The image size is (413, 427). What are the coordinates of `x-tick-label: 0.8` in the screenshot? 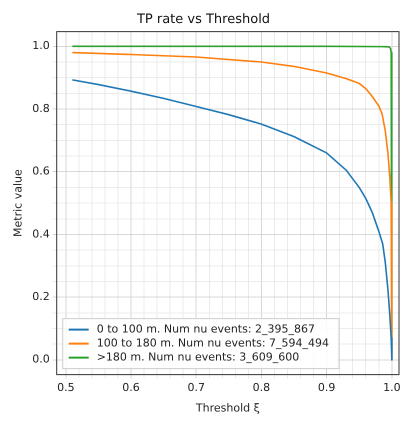 It's located at (261, 387).